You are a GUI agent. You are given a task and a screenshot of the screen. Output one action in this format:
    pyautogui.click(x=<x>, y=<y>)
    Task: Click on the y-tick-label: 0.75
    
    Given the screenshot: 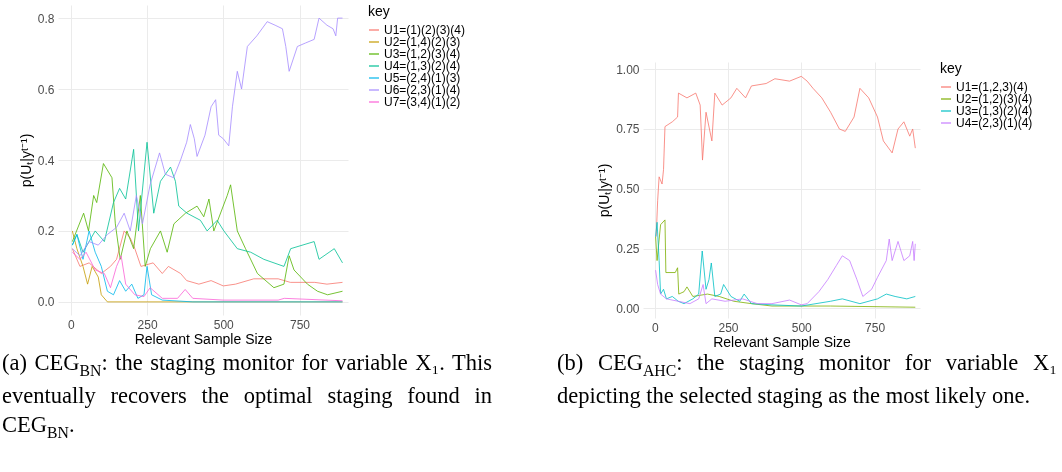 What is the action you would take?
    pyautogui.click(x=628, y=129)
    